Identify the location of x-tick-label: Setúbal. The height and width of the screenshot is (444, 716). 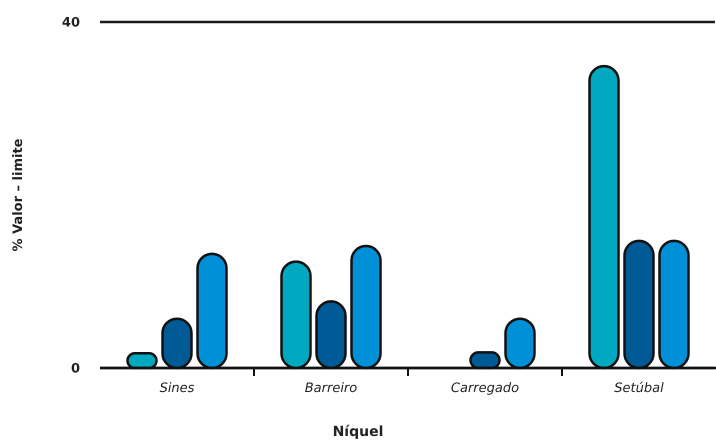
(639, 388).